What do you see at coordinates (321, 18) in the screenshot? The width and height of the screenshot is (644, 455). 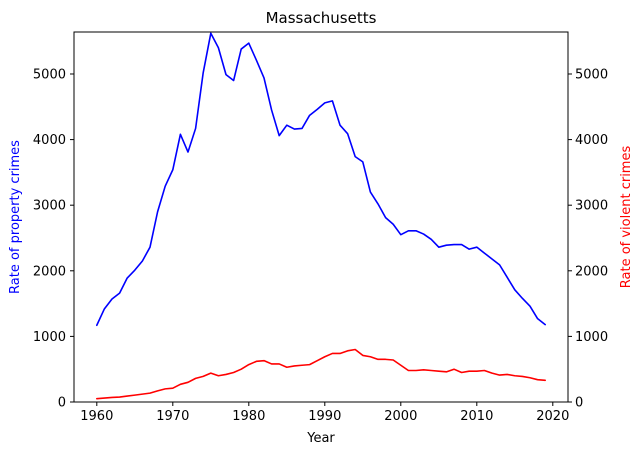 I see `chart-title: Massachusetts` at bounding box center [321, 18].